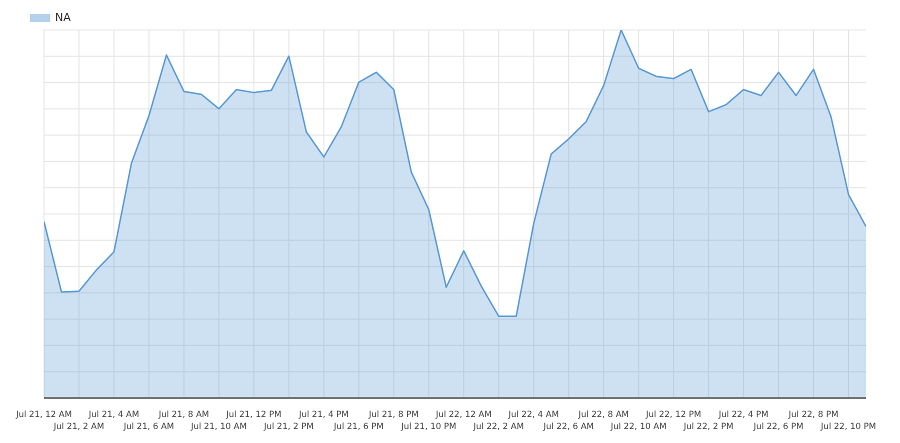 This screenshot has height=443, width=900. What do you see at coordinates (848, 427) in the screenshot?
I see `x-tick-label: Jul 22, 10 PM` at bounding box center [848, 427].